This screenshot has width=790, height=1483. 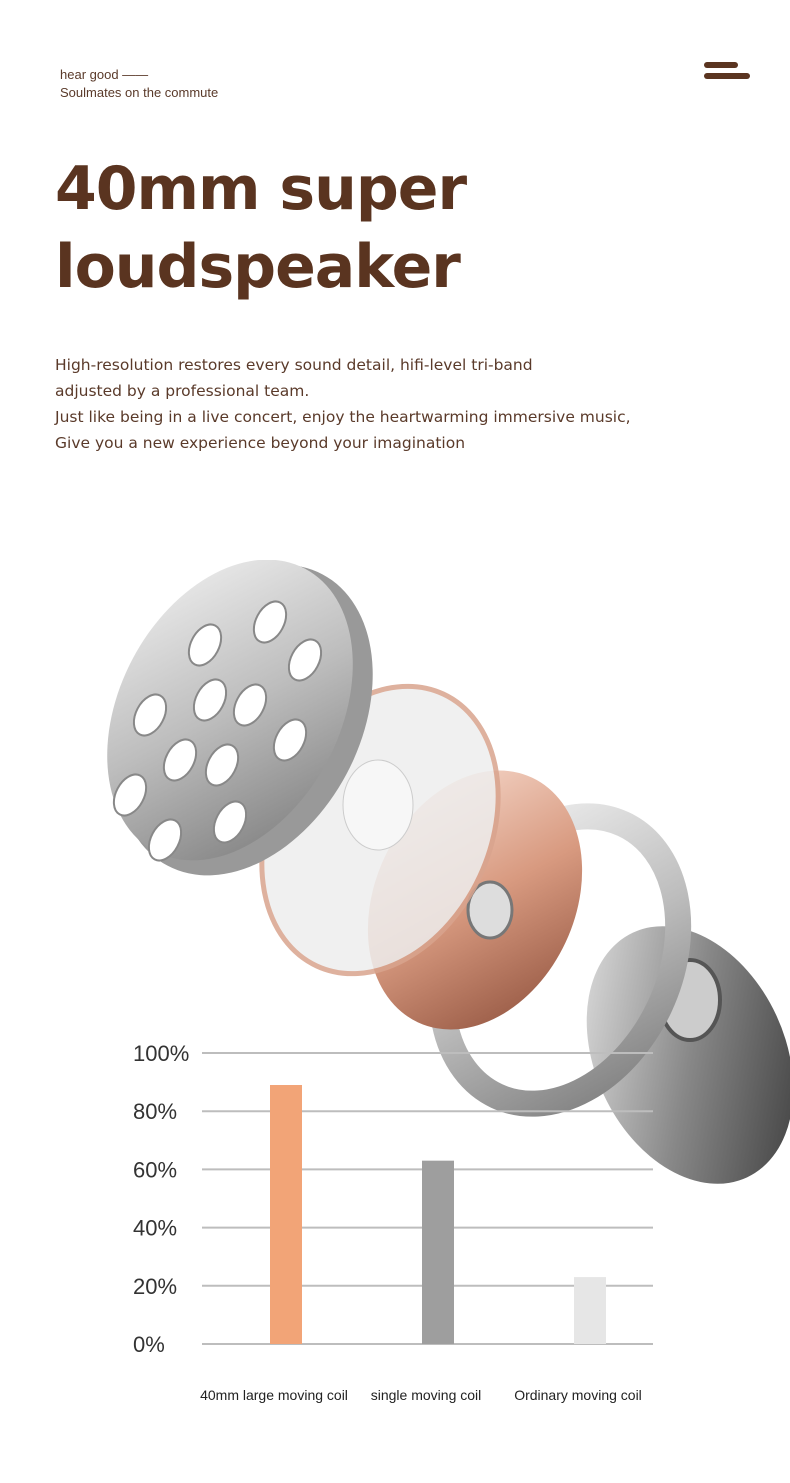 What do you see at coordinates (155, 1111) in the screenshot?
I see `y-tick-label: 80%` at bounding box center [155, 1111].